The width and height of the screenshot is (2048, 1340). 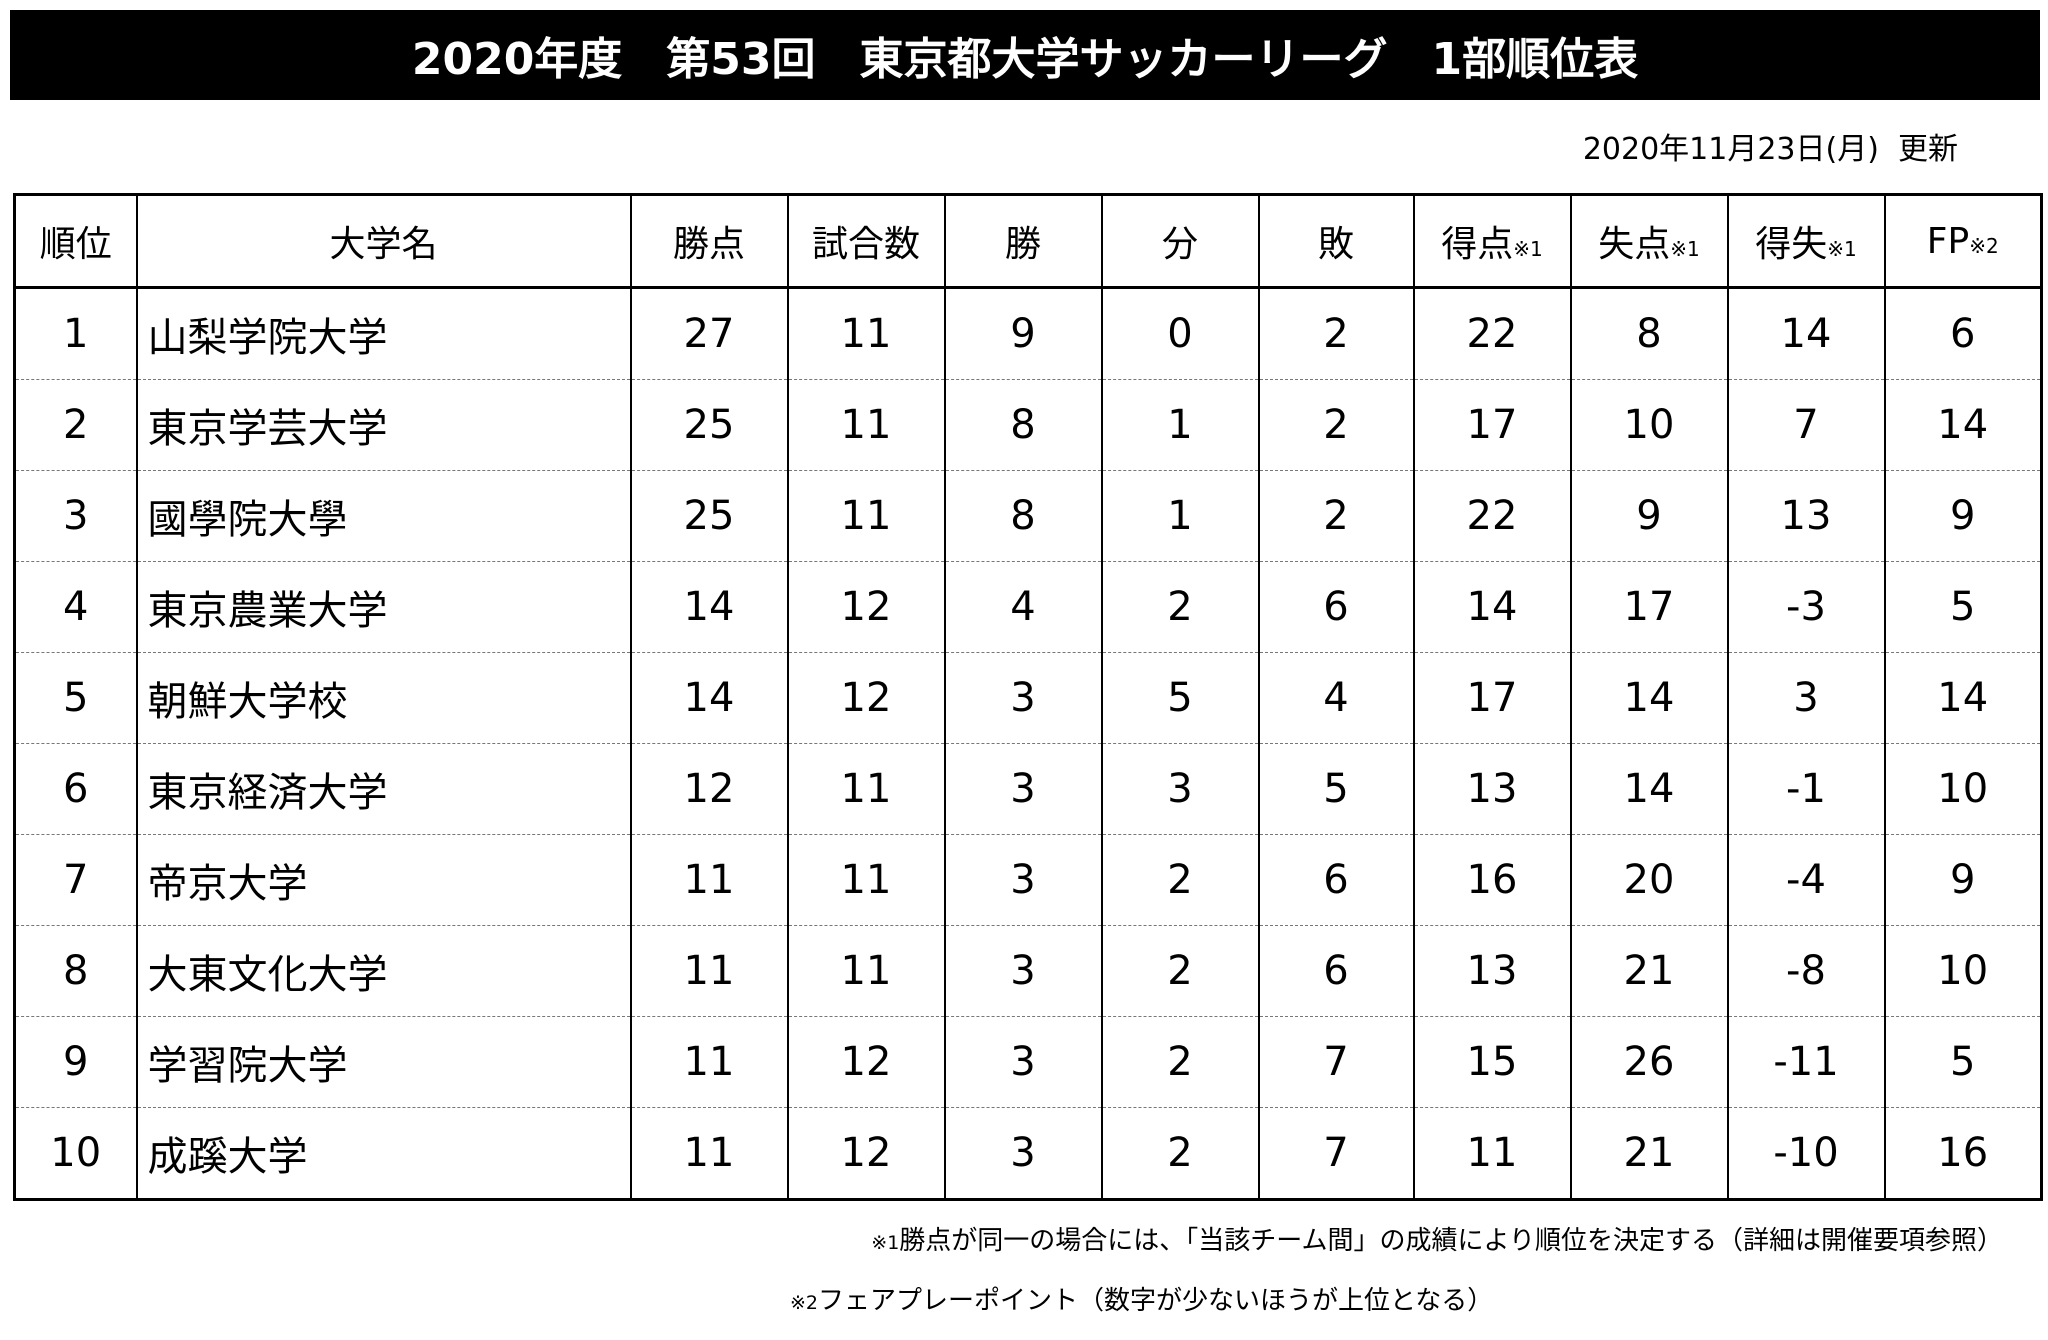 I want to click on column-header: 勝, so click(x=1023, y=241).